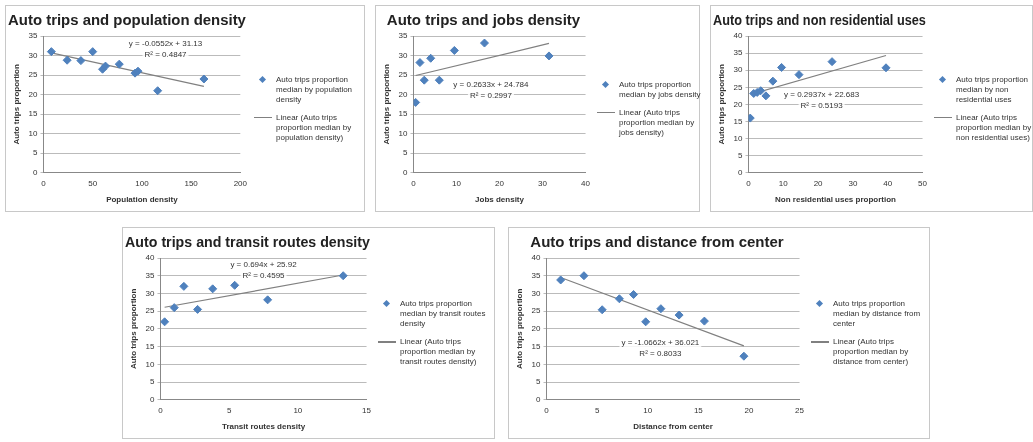  Describe the element at coordinates (443, 314) in the screenshot. I see `legend-label: Auto trips proportion median by transit routes density` at that location.